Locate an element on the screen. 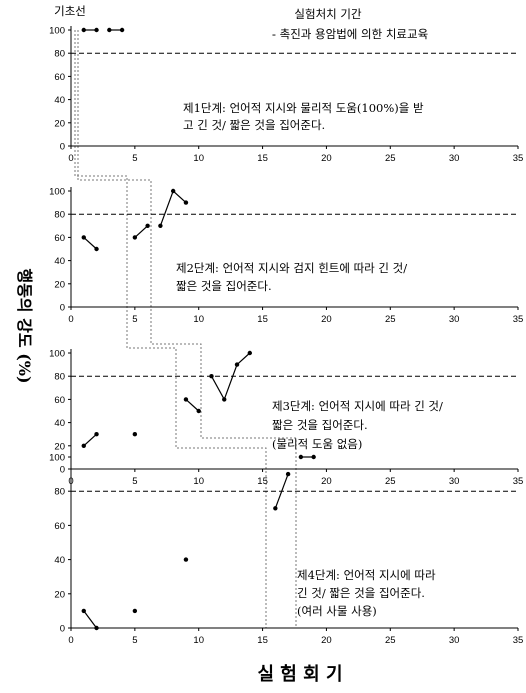 The image size is (526, 693). treatment-title: 실험처치 기간 is located at coordinates (328, 14).